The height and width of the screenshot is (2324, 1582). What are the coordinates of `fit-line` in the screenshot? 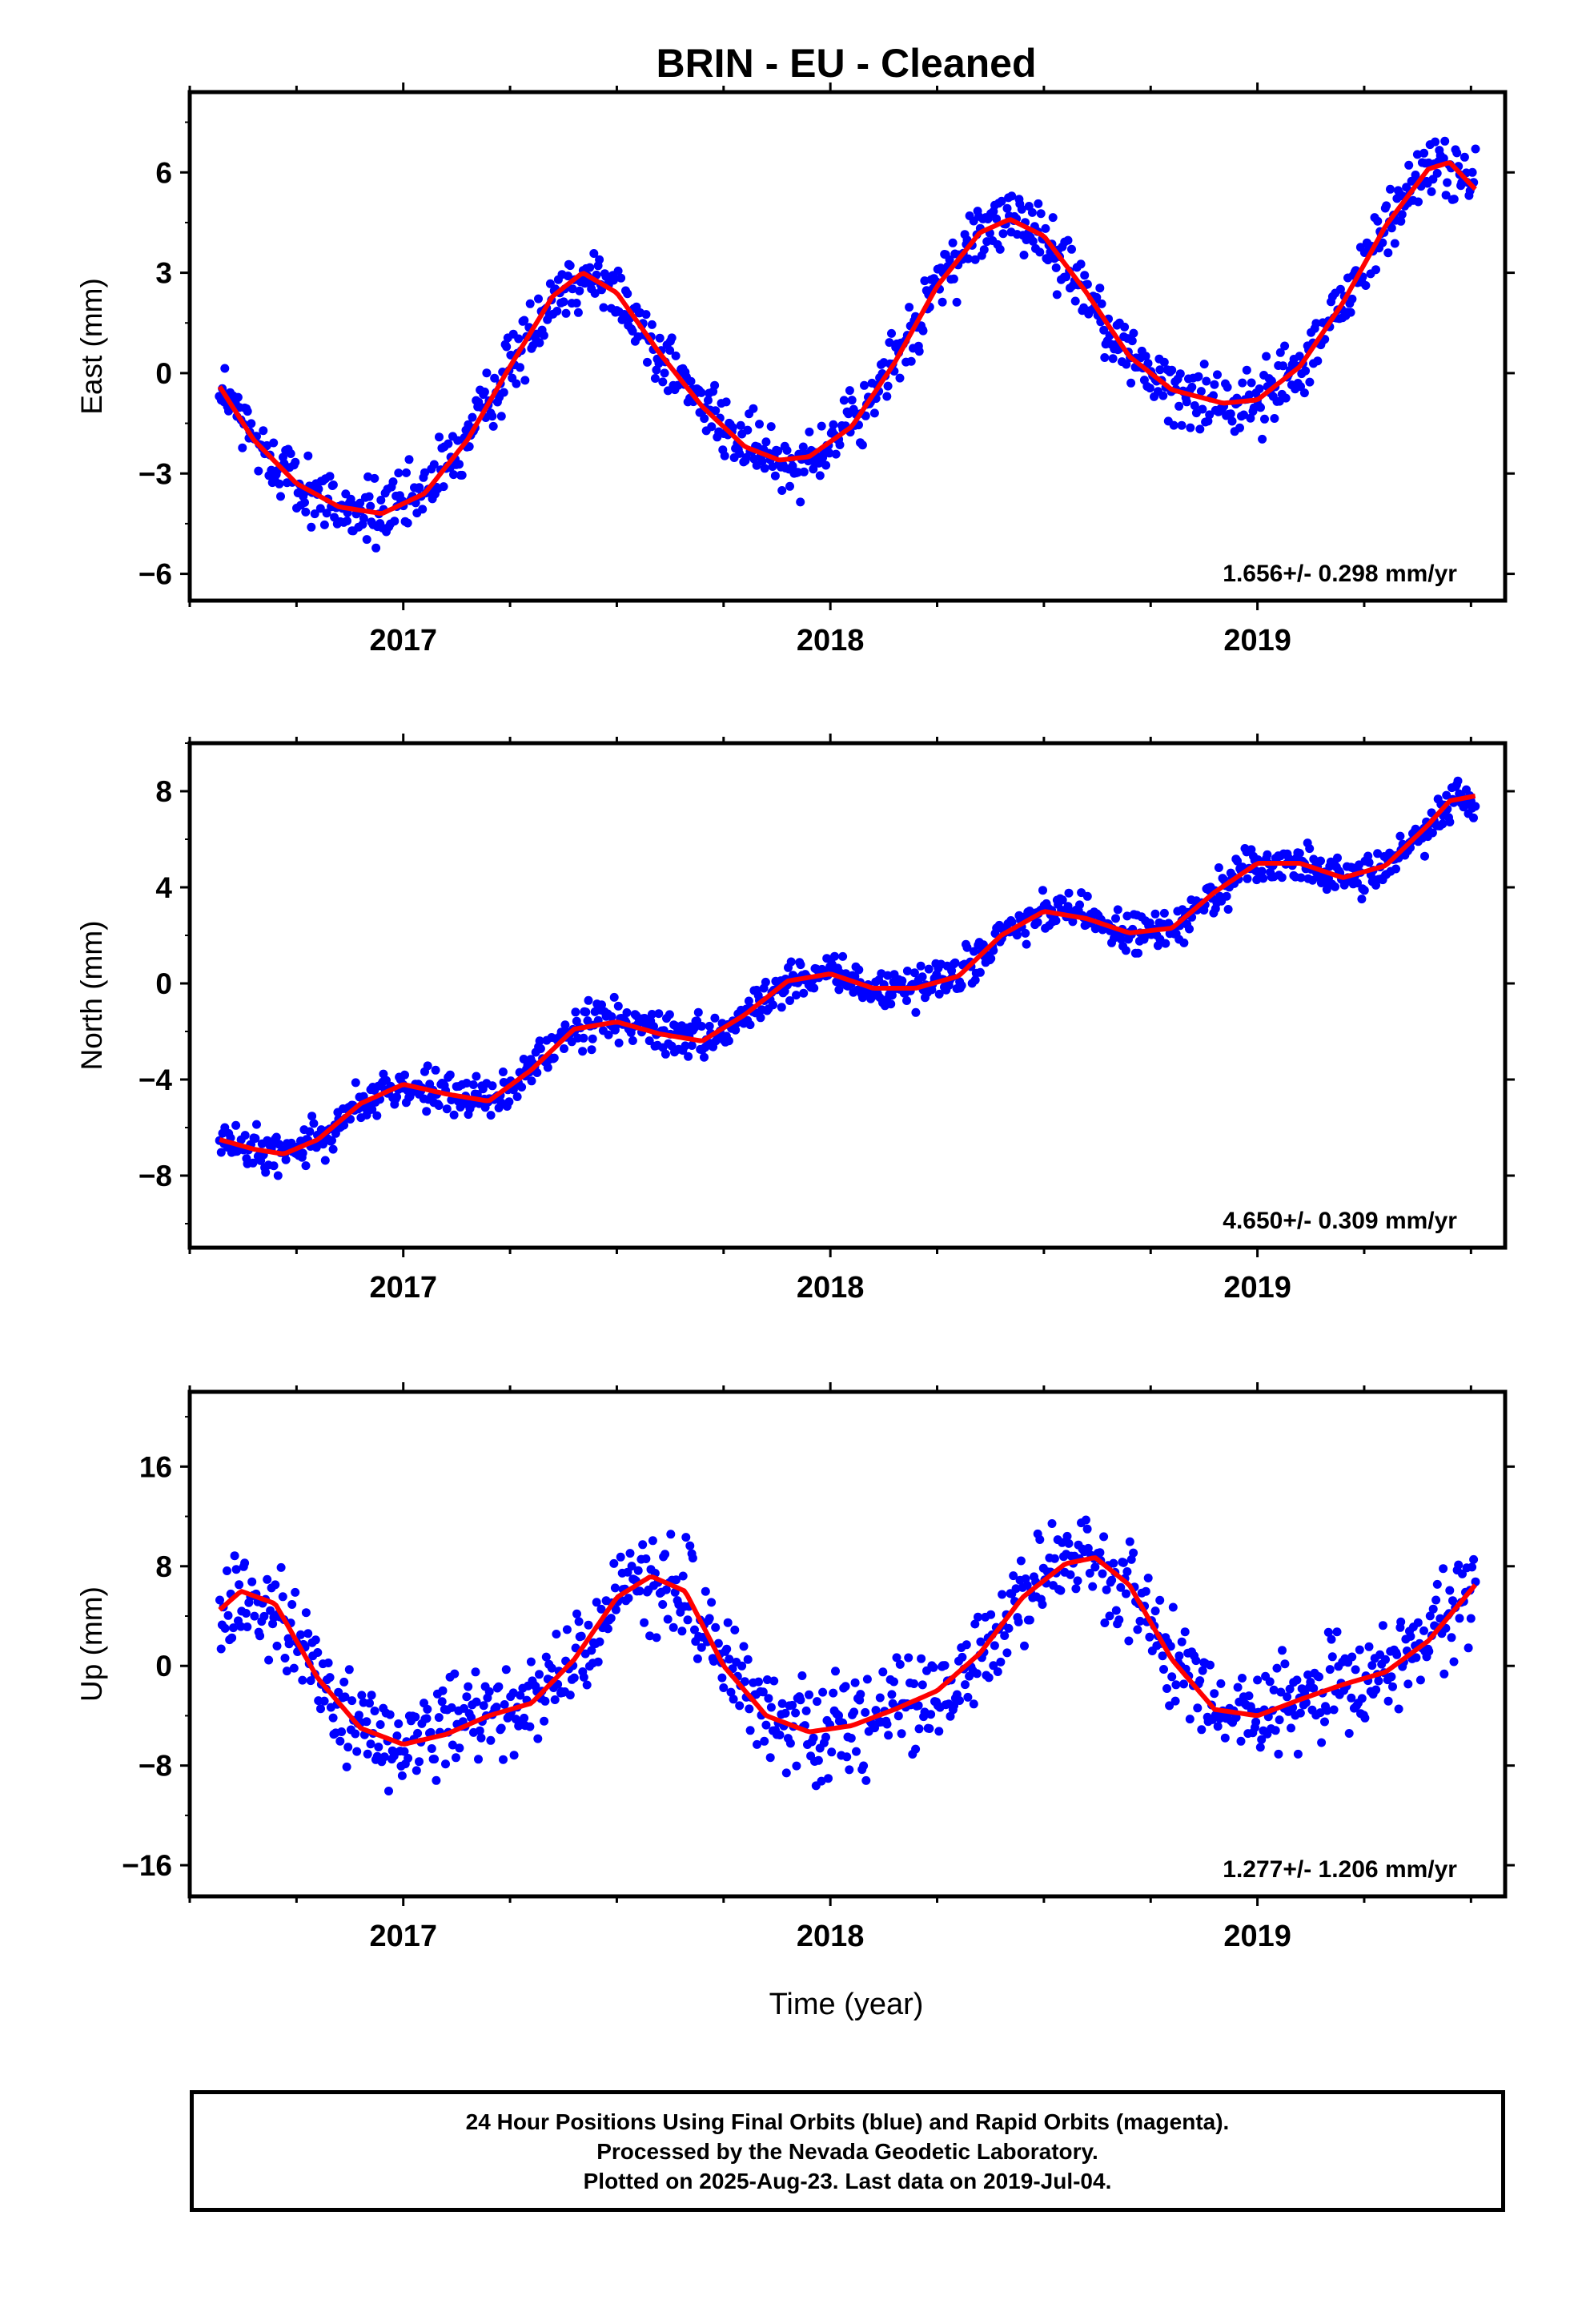 It's located at (847, 1651).